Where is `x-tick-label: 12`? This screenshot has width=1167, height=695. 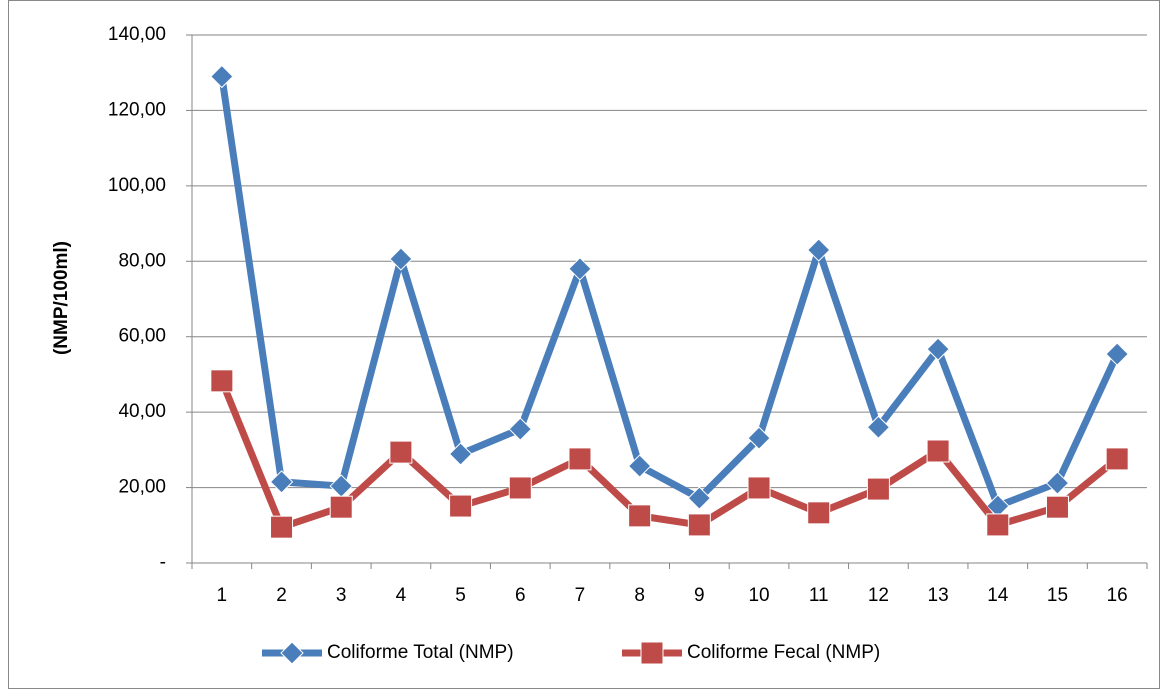 x-tick-label: 12 is located at coordinates (878, 595).